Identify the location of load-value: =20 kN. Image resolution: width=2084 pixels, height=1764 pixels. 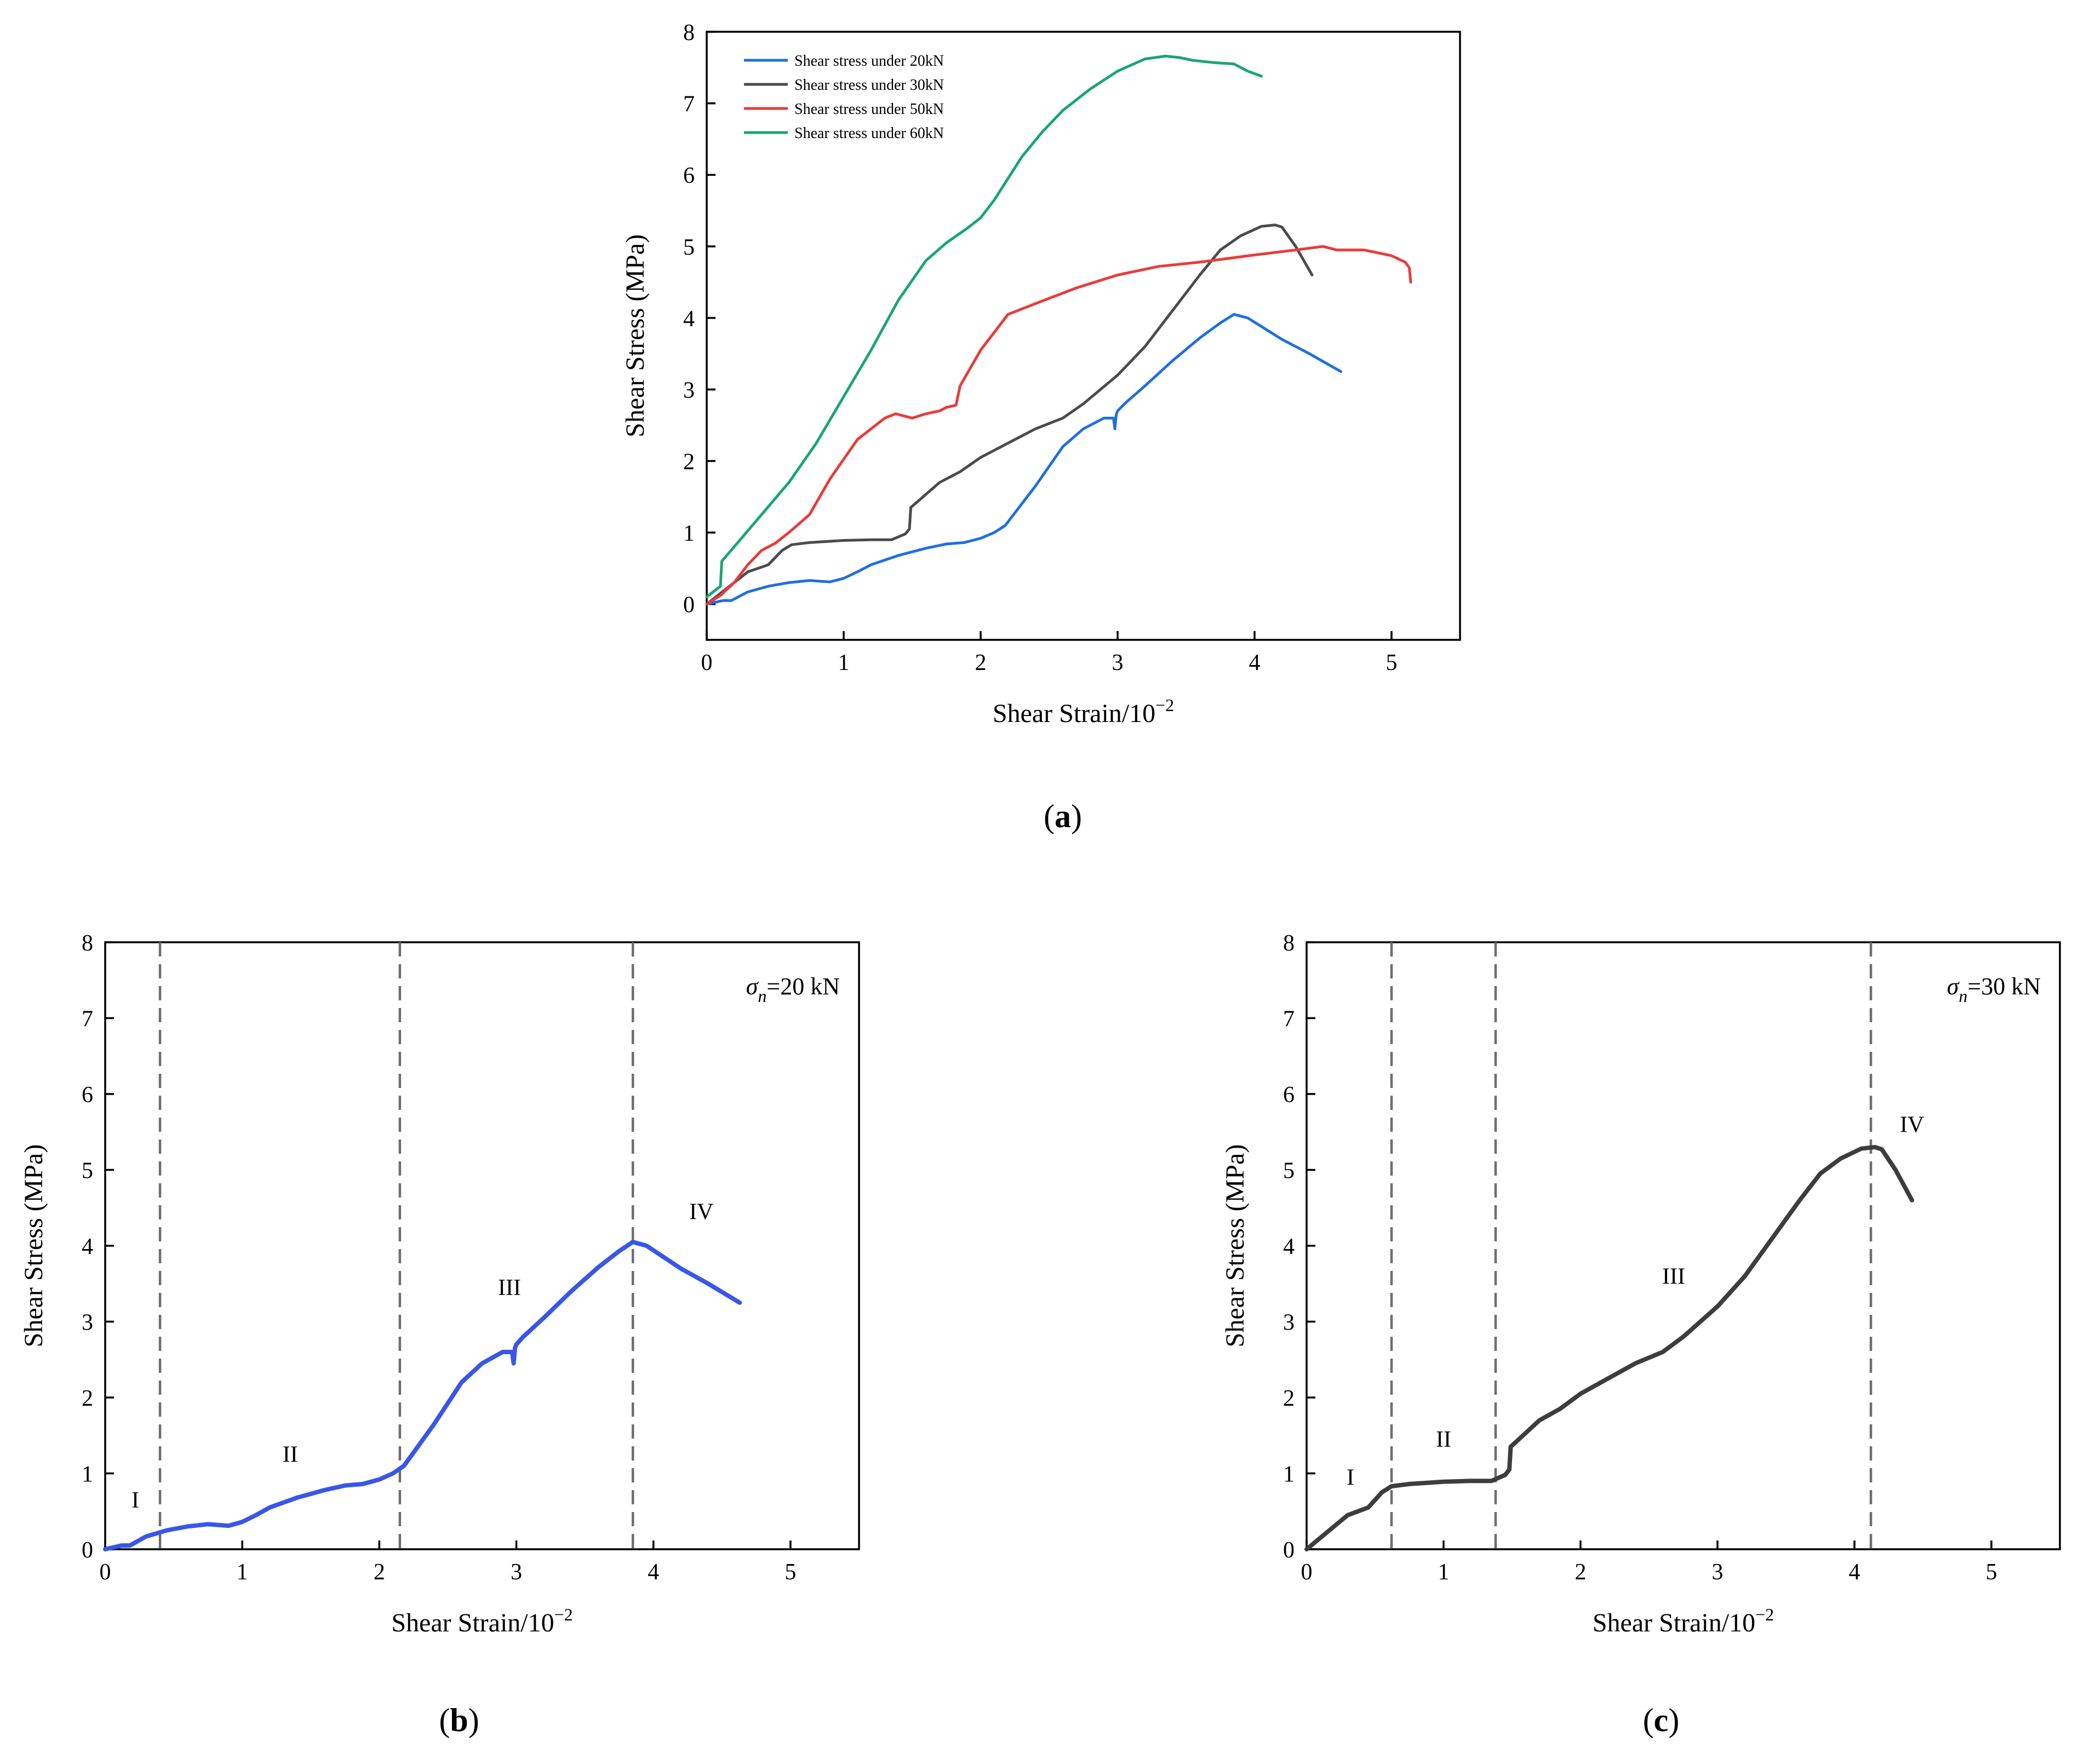
(803, 986).